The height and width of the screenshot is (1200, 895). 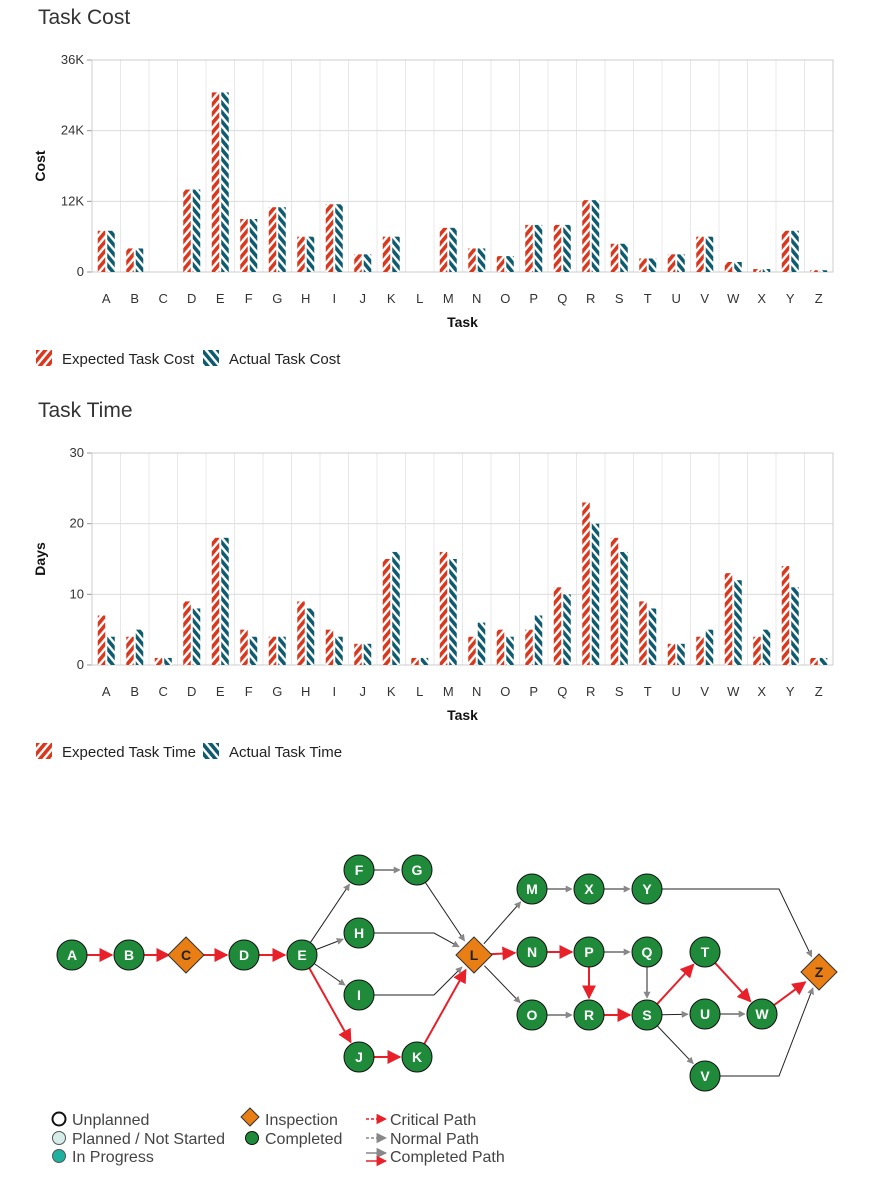 I want to click on edge-L-N, so click(x=502, y=953).